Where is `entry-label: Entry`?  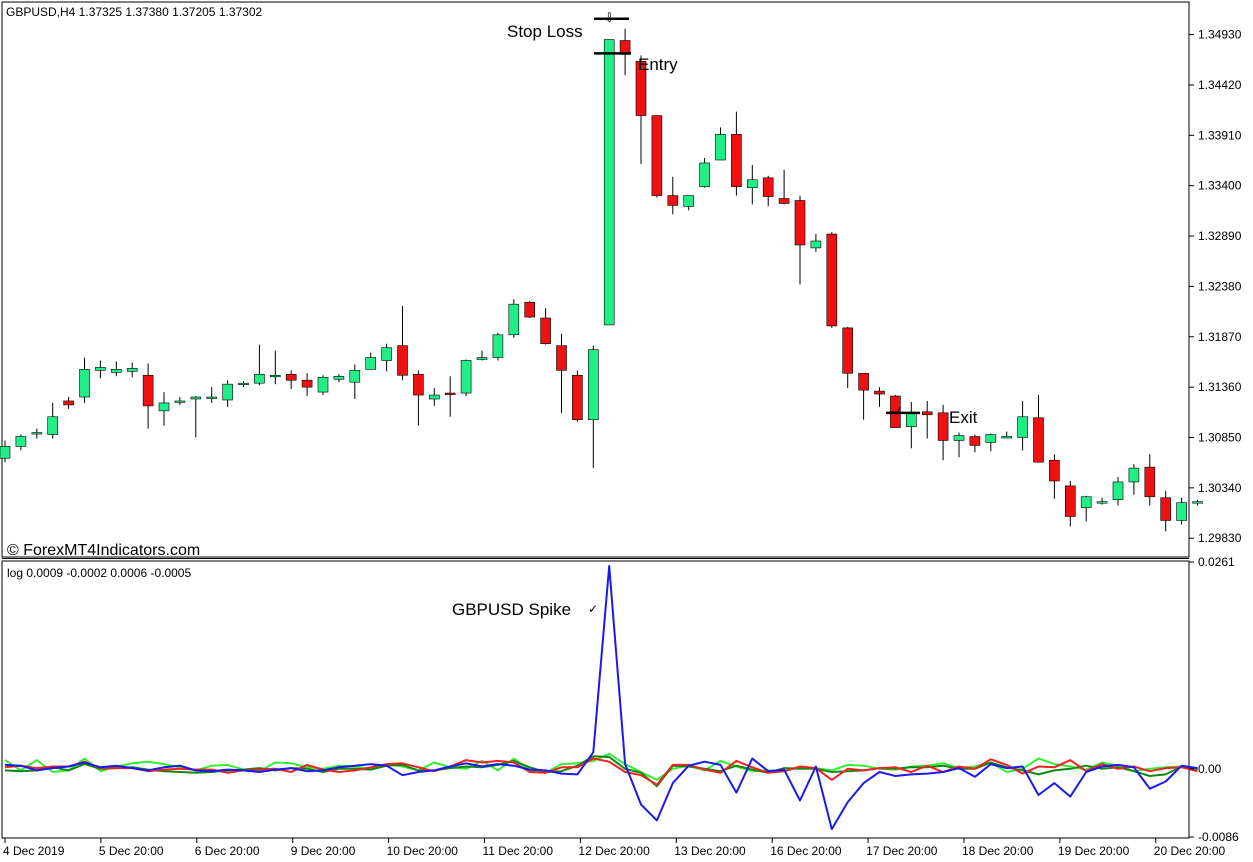
entry-label: Entry is located at coordinates (658, 64).